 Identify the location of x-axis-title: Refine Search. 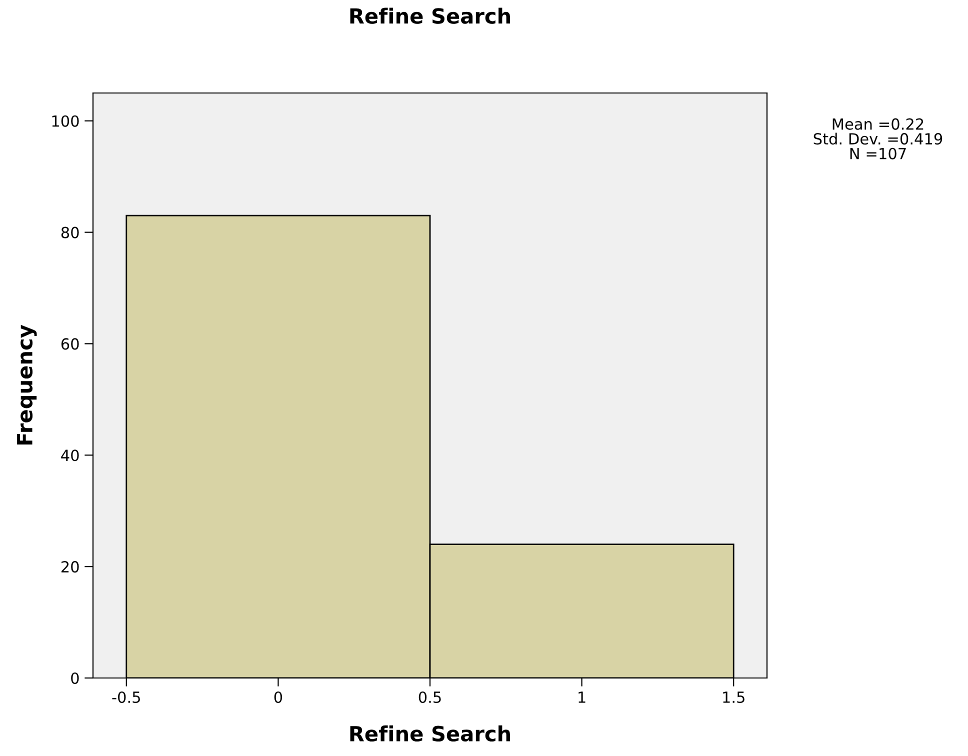
(430, 733).